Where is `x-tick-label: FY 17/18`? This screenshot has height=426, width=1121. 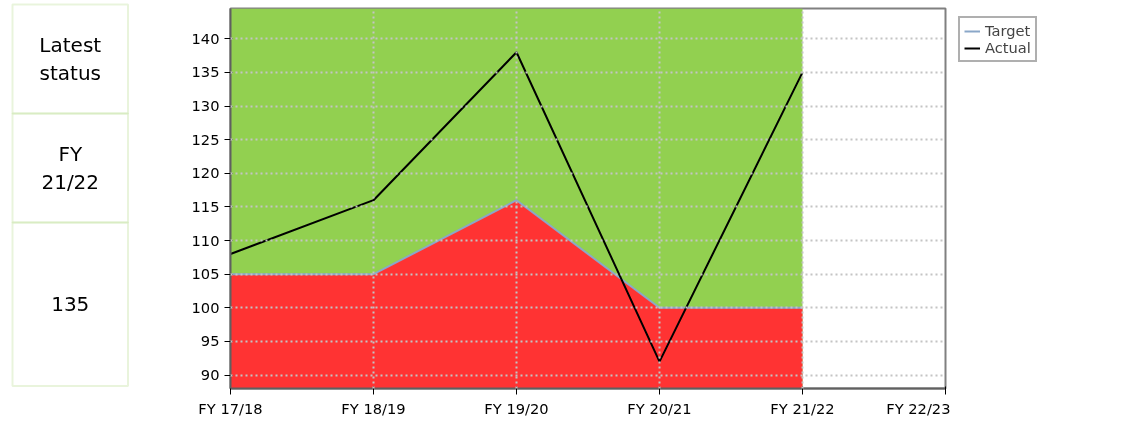 x-tick-label: FY 17/18 is located at coordinates (230, 408).